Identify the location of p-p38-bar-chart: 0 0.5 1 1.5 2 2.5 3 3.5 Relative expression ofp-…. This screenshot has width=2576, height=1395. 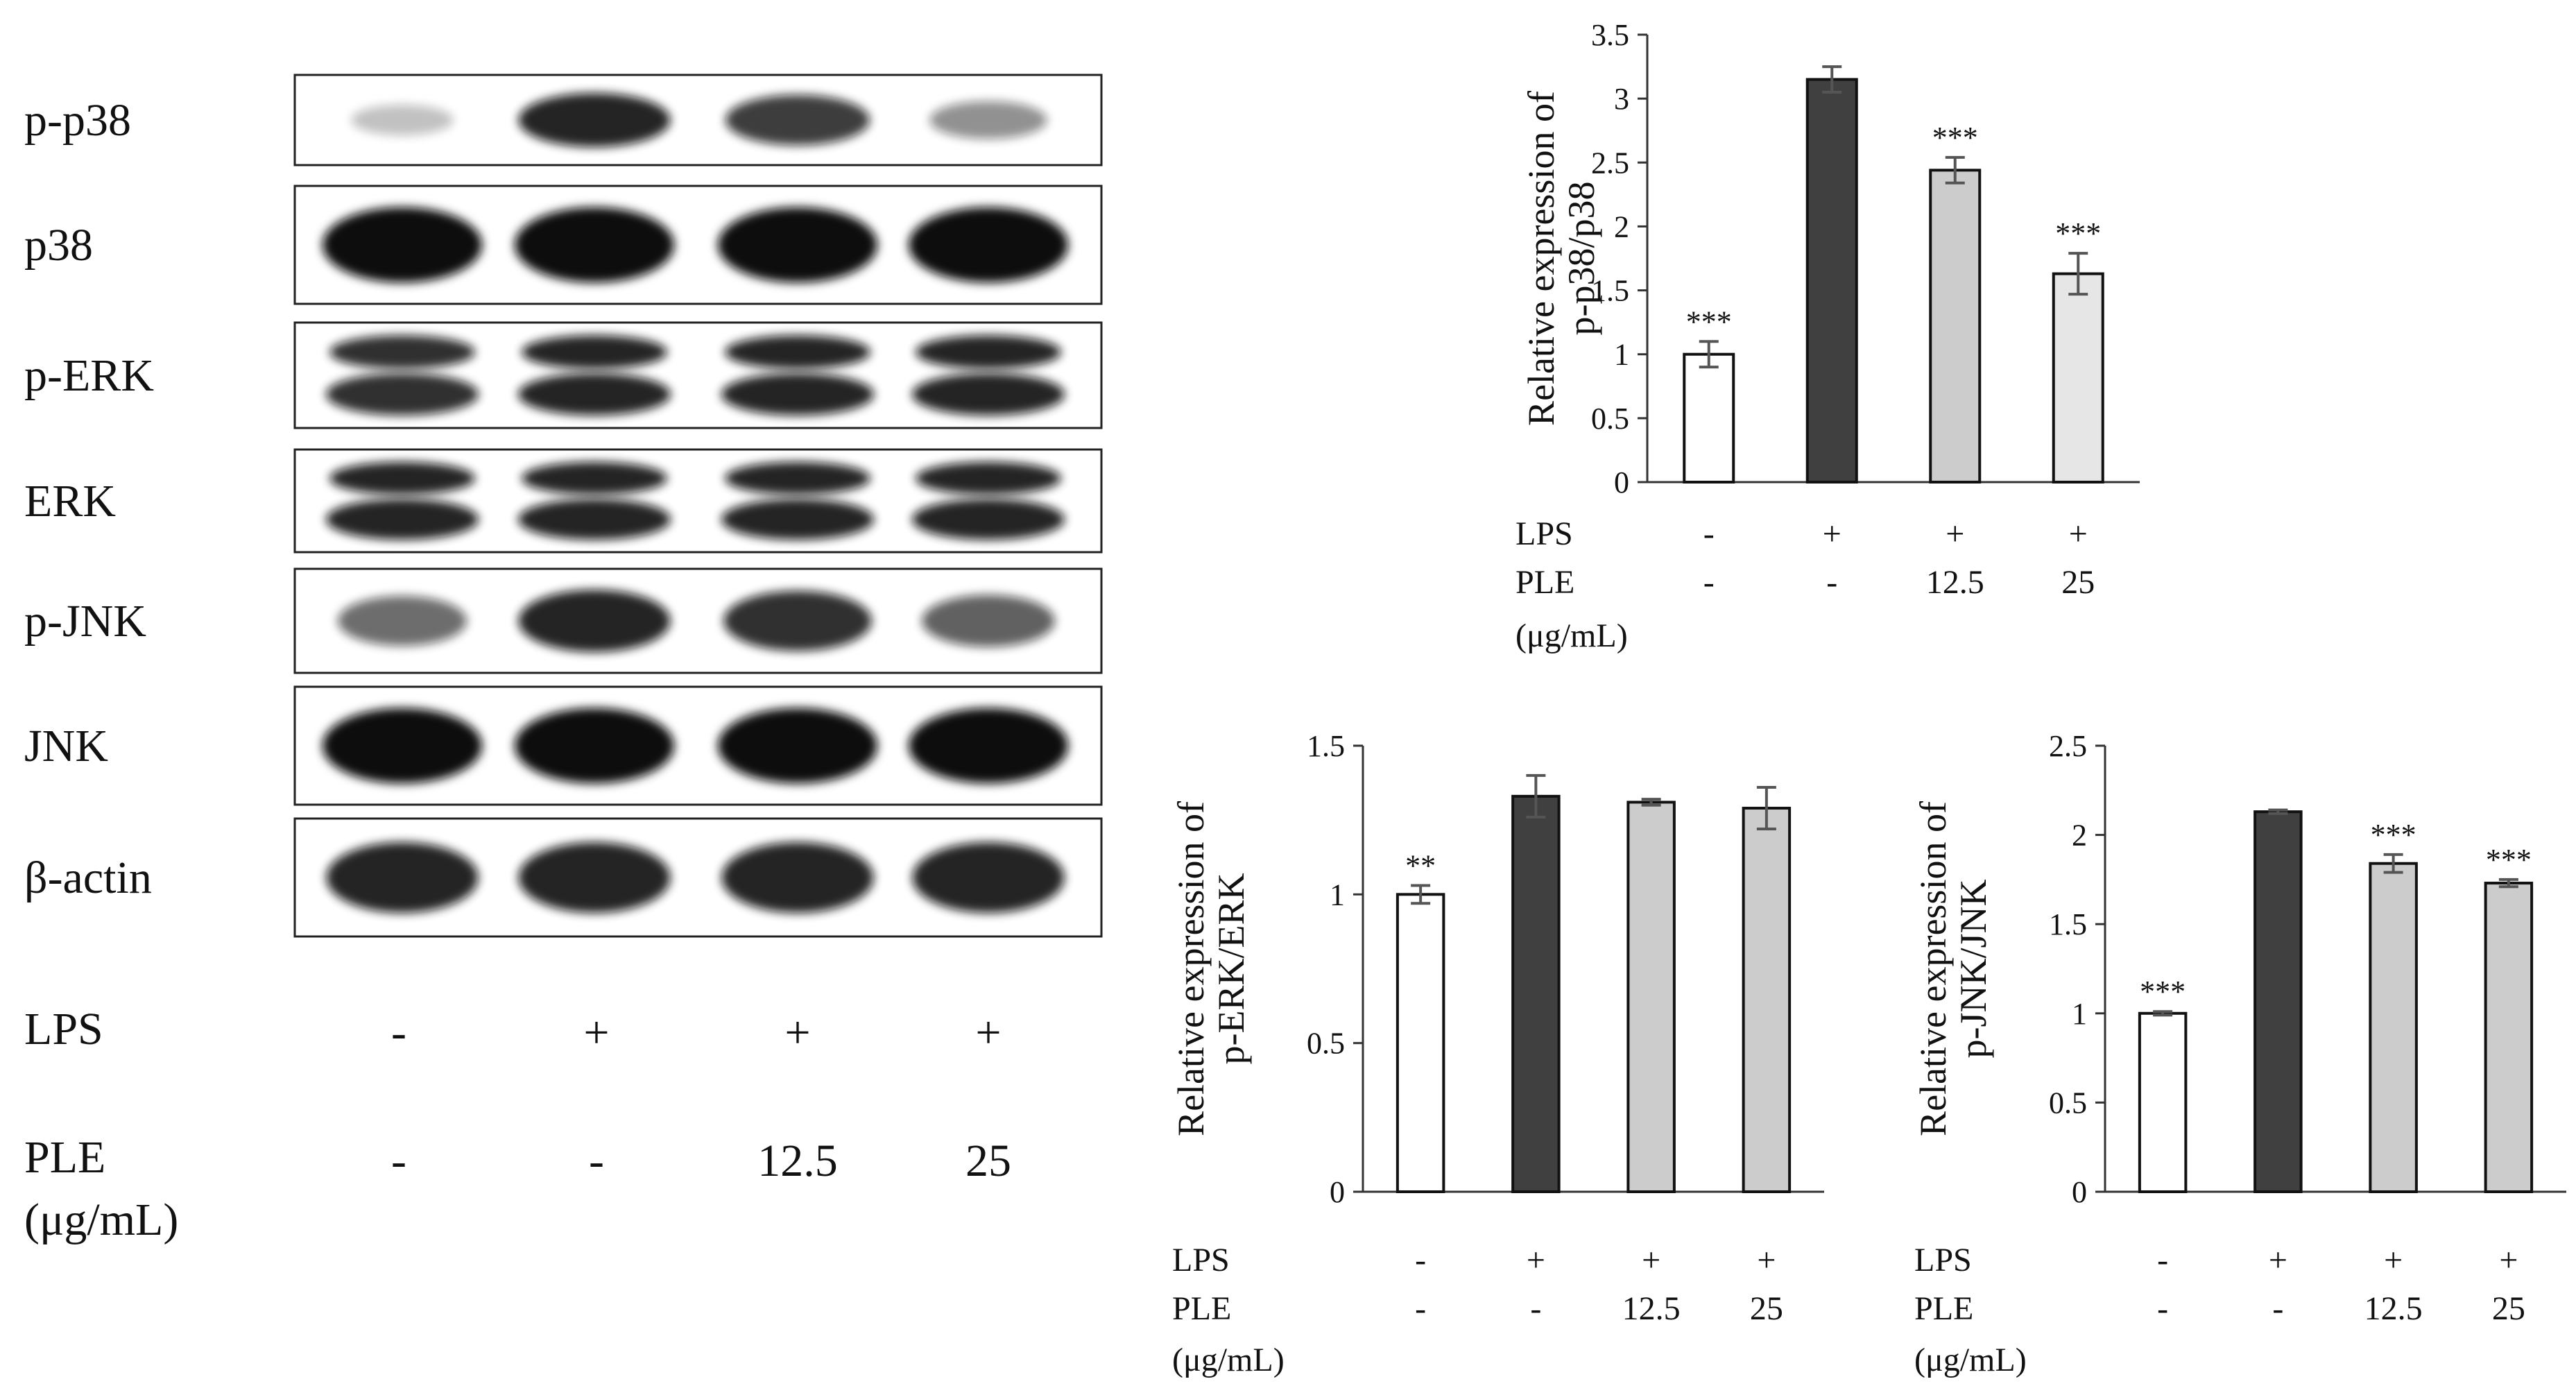
(1827, 336).